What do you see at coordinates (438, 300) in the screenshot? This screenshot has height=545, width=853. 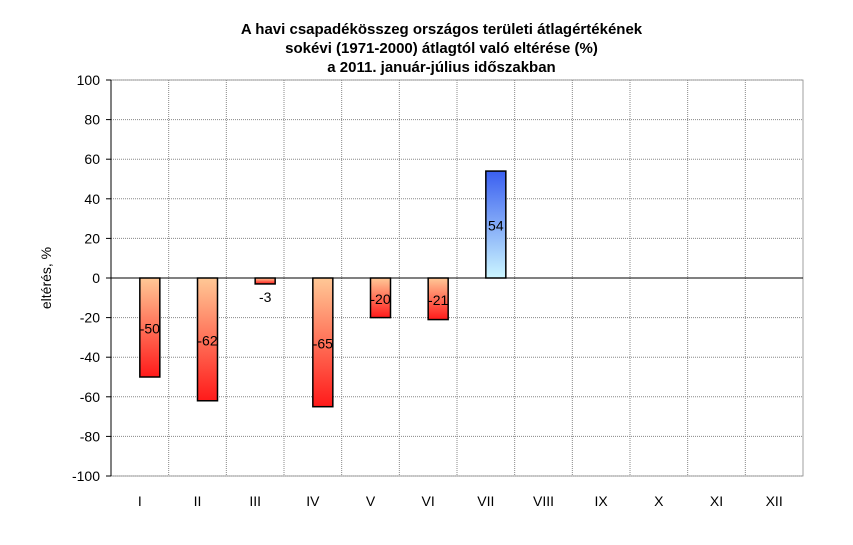 I see `data-label: -21` at bounding box center [438, 300].